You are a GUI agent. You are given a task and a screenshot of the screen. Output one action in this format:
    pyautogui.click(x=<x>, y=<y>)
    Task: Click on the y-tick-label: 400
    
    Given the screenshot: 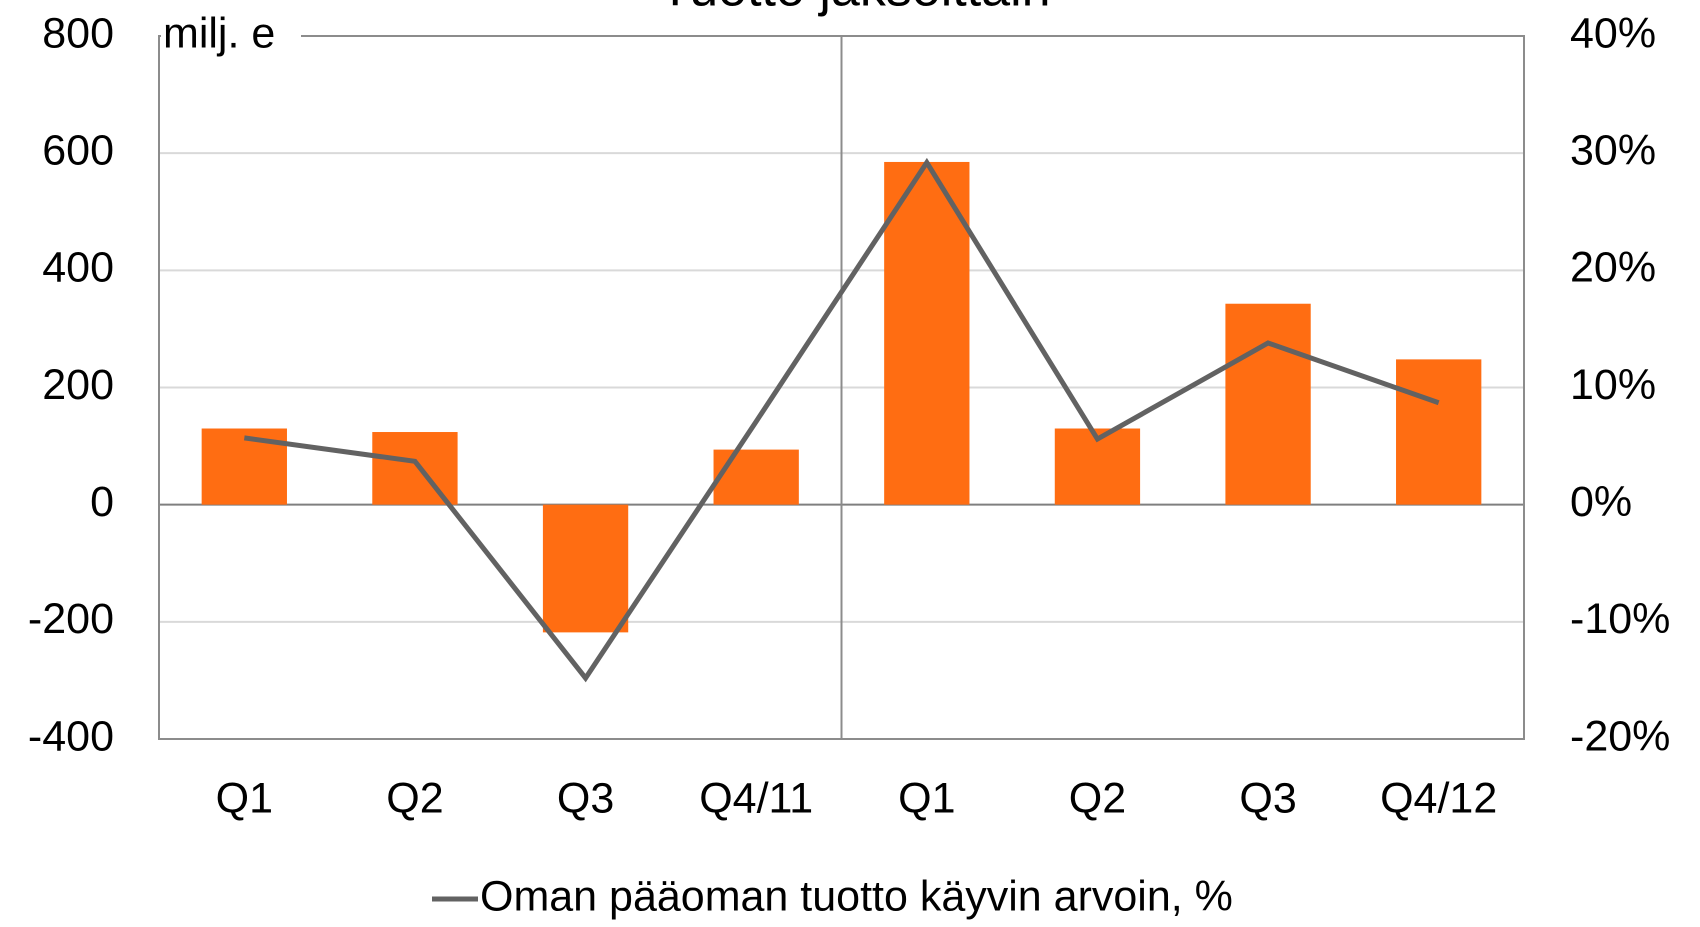 What is the action you would take?
    pyautogui.click(x=78, y=268)
    